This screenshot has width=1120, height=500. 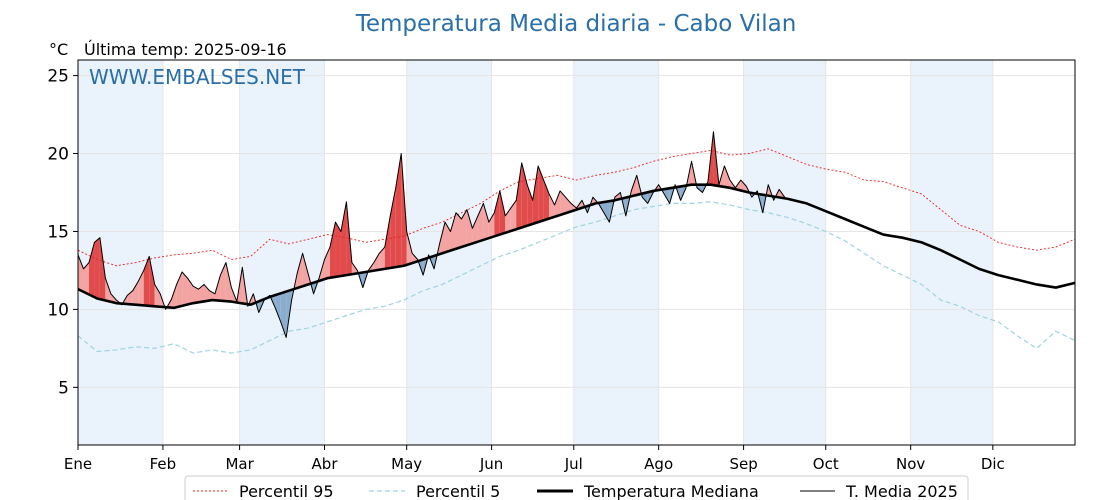 What do you see at coordinates (910, 464) in the screenshot?
I see `x-tick-label-Nov: Nov` at bounding box center [910, 464].